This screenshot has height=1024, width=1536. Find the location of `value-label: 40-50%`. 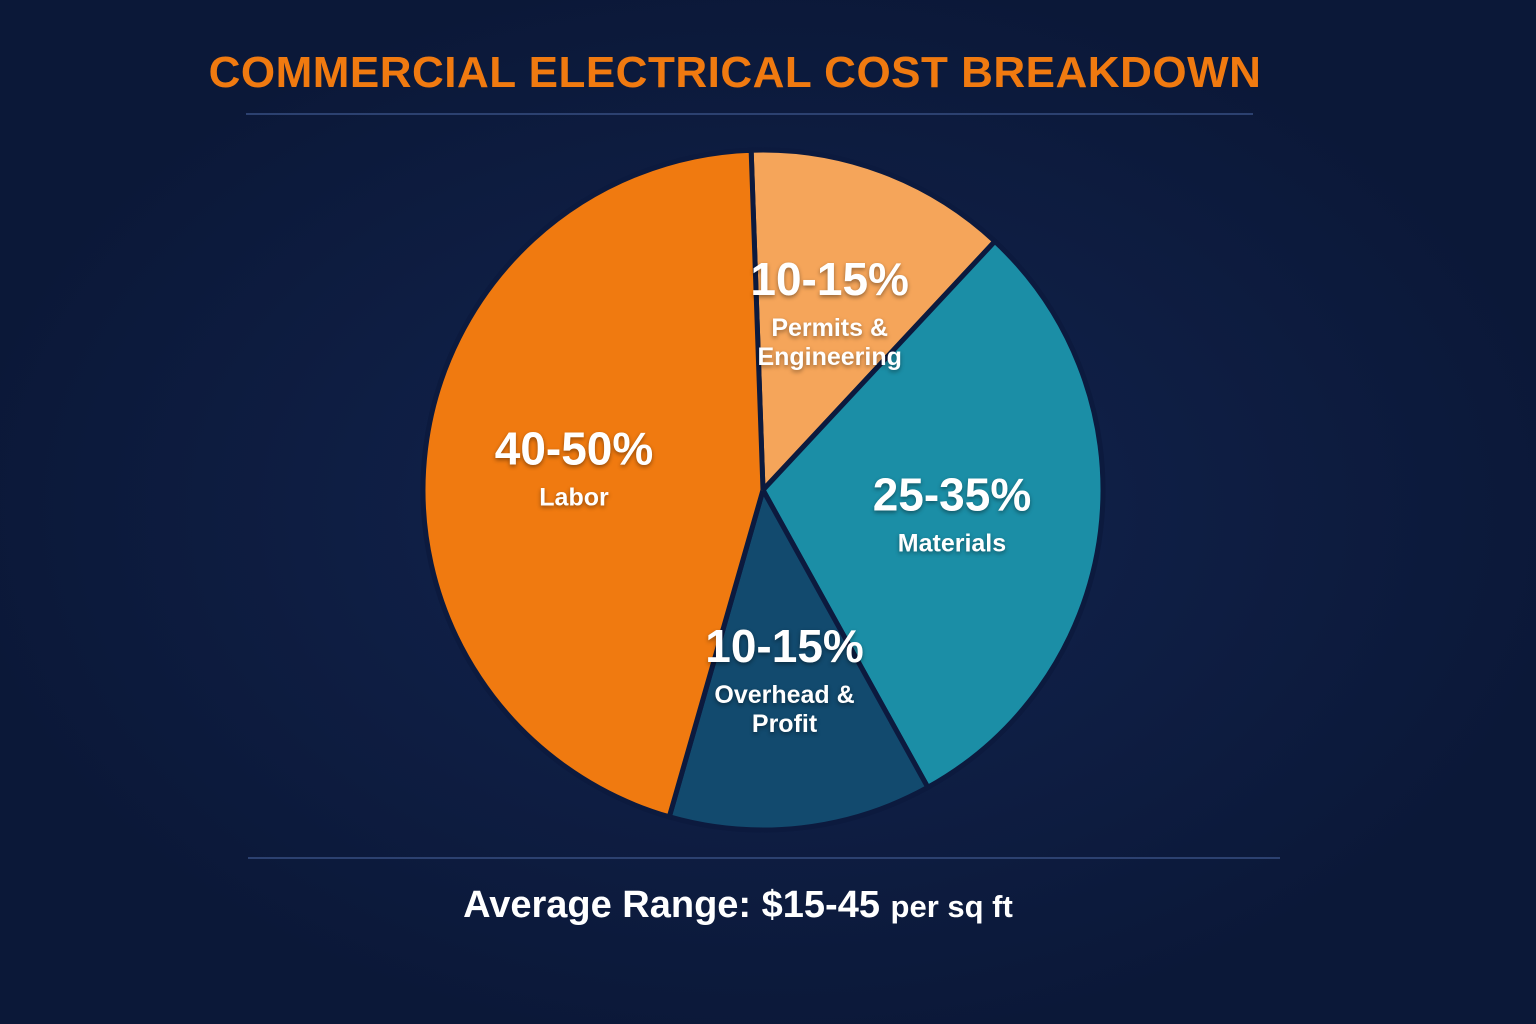

value-label: 40-50% is located at coordinates (574, 448).